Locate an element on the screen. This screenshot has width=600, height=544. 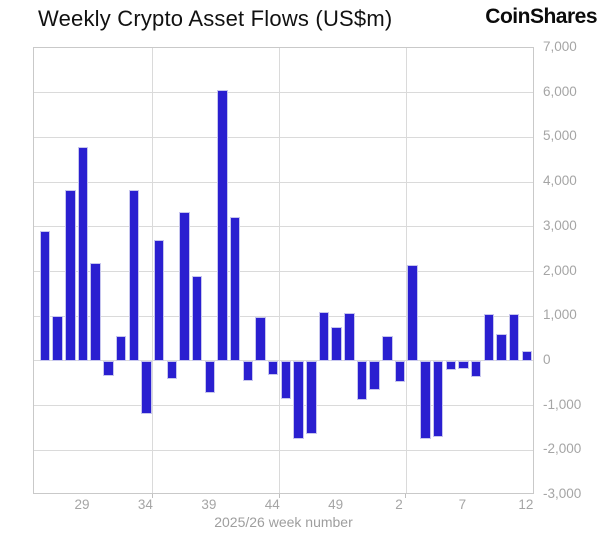
x-tick-label: 2 is located at coordinates (399, 504).